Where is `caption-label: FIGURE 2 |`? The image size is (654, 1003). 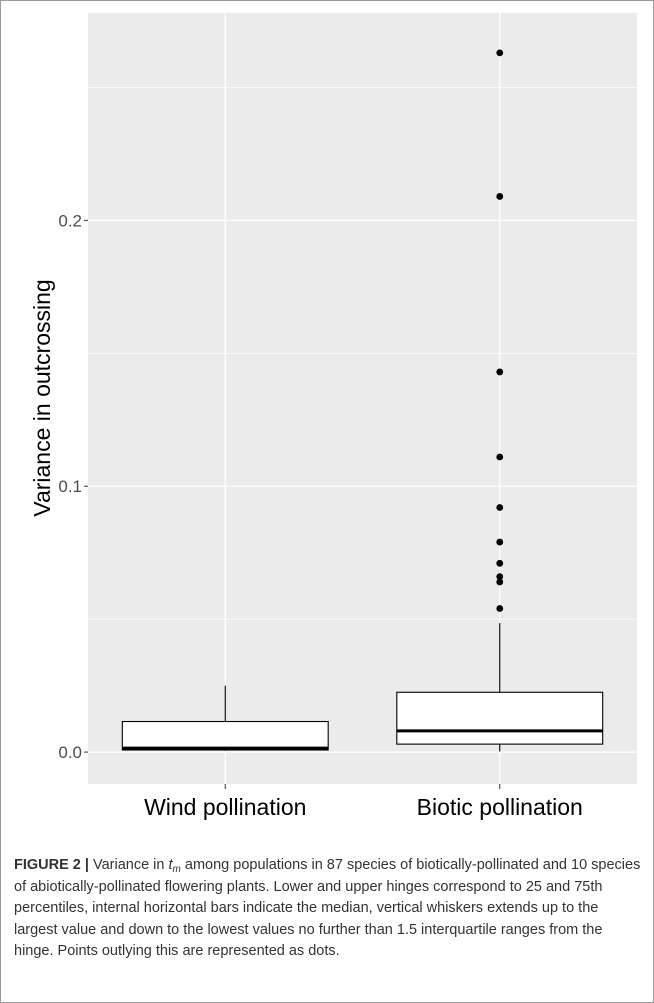
caption-label: FIGURE 2 | is located at coordinates (51, 865).